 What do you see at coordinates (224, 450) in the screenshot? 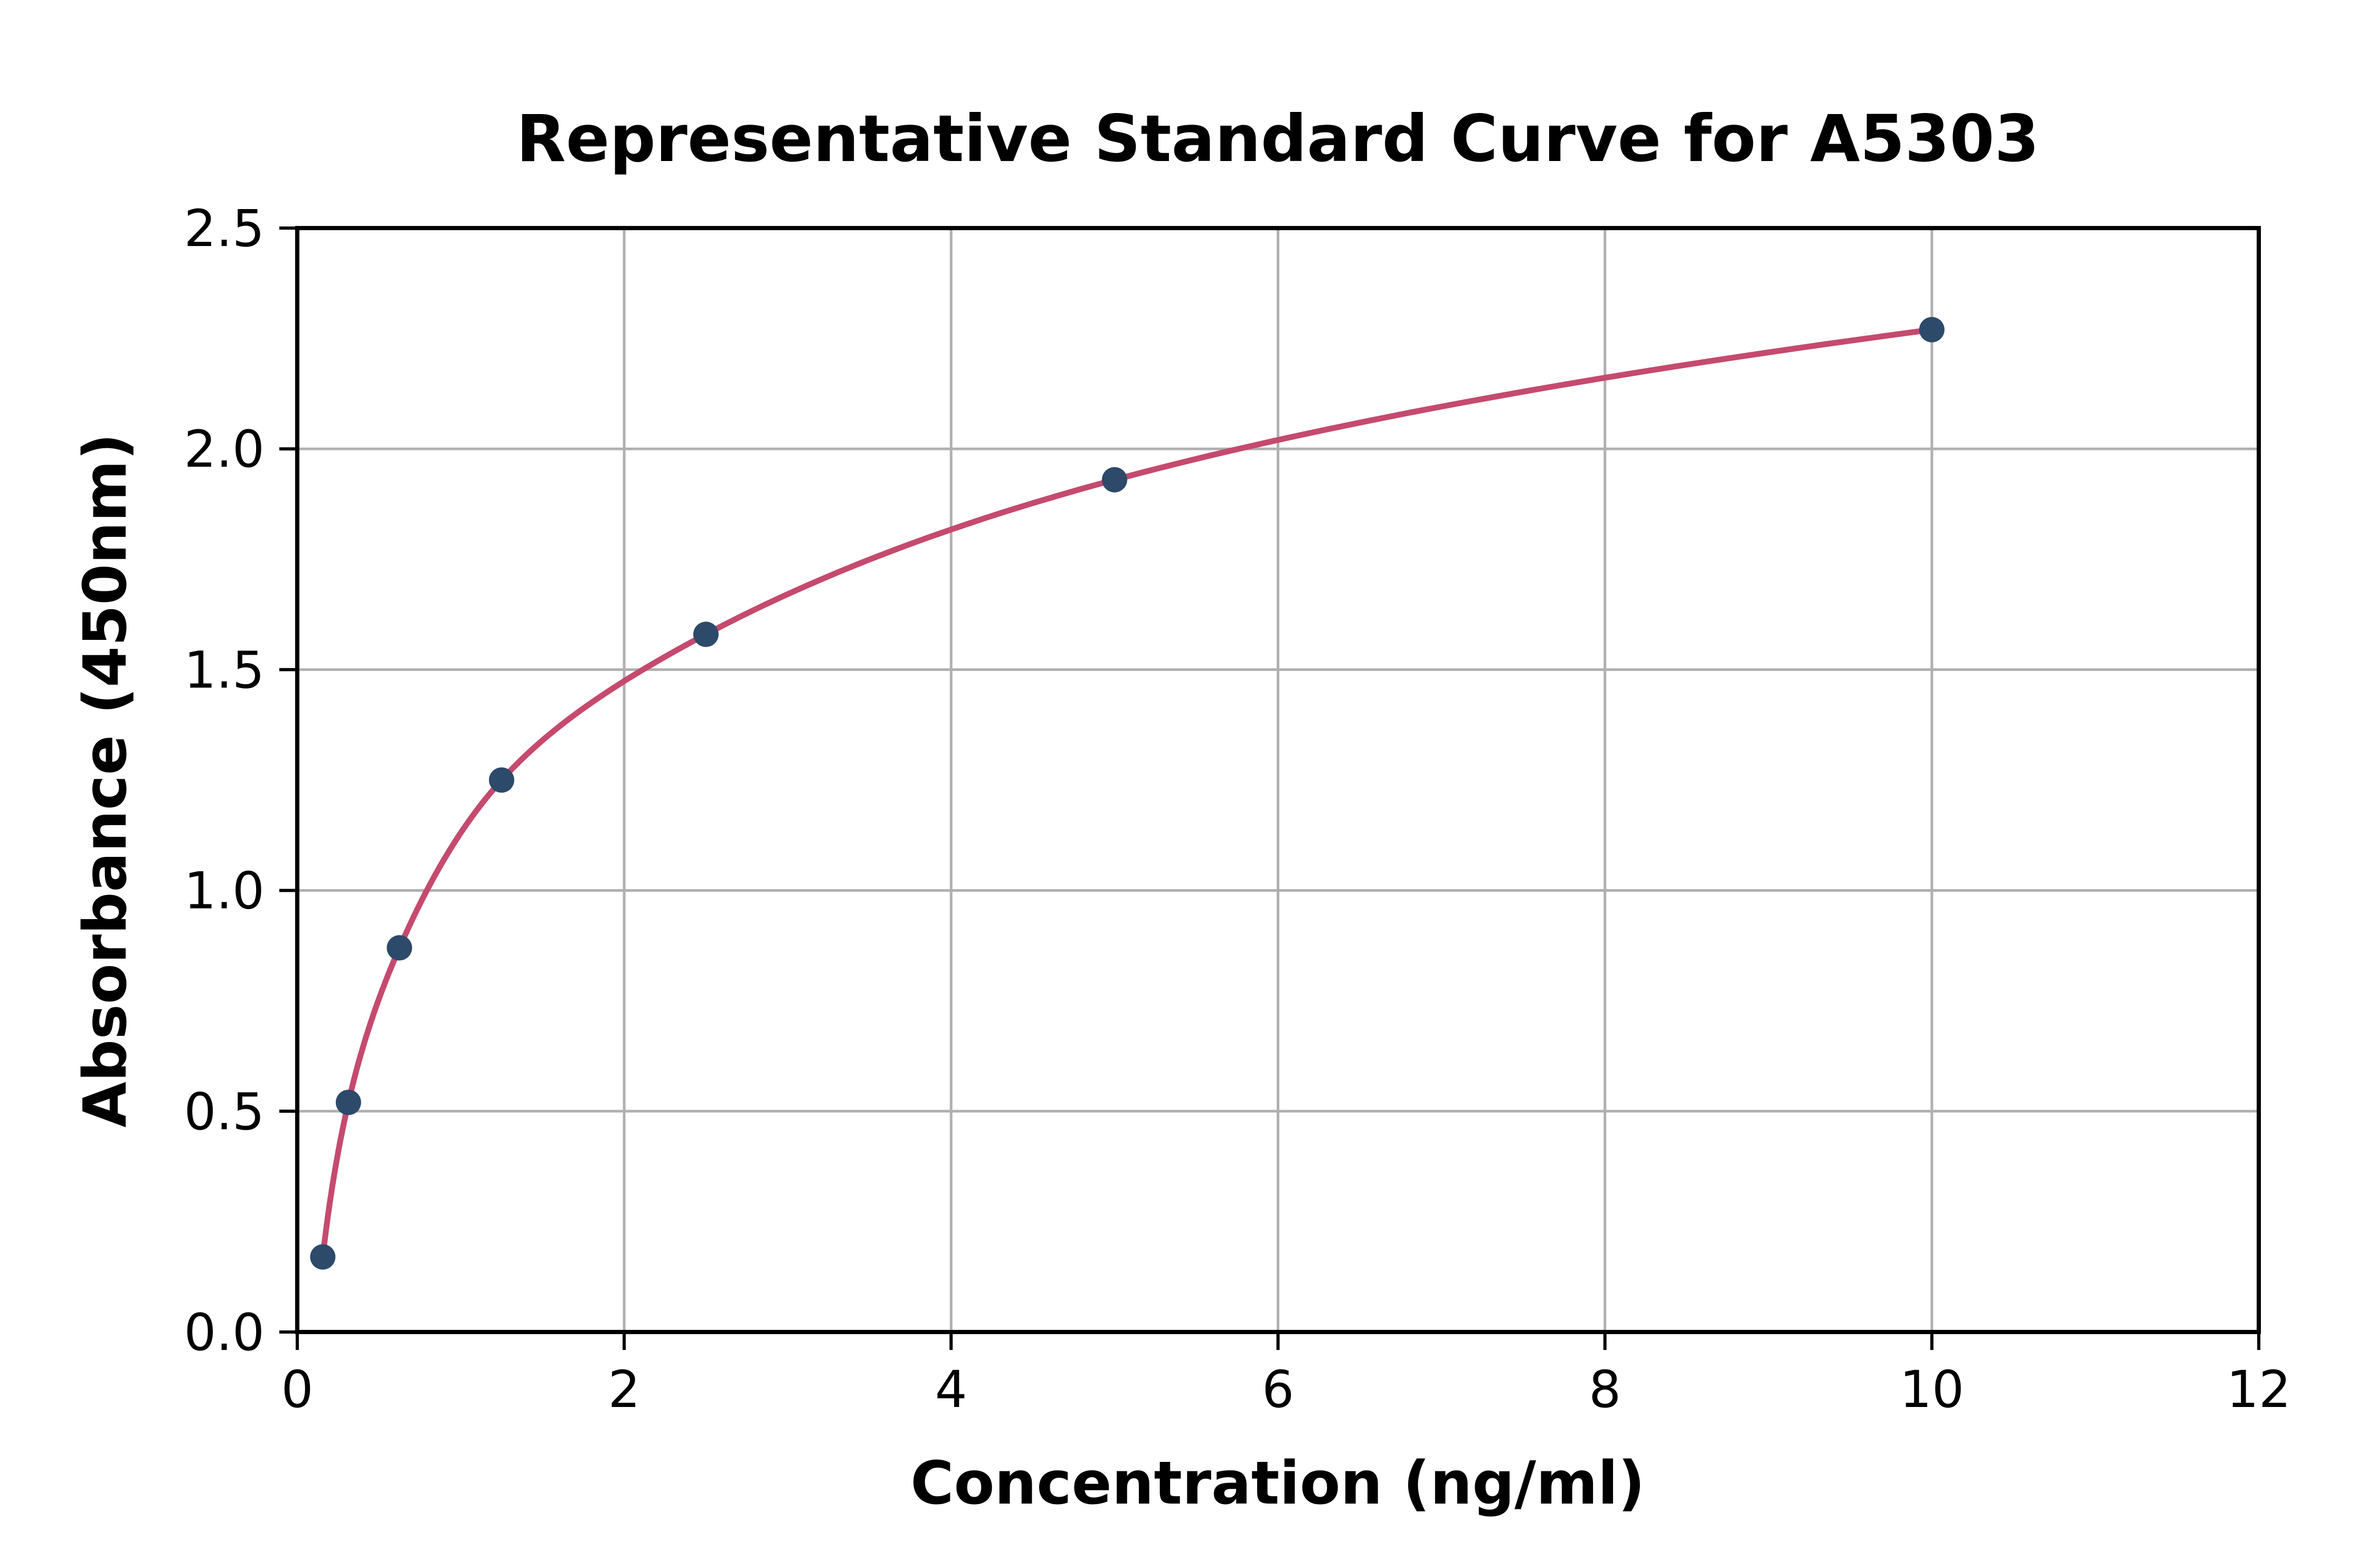
I see `y-tick-label: 2.0` at bounding box center [224, 450].